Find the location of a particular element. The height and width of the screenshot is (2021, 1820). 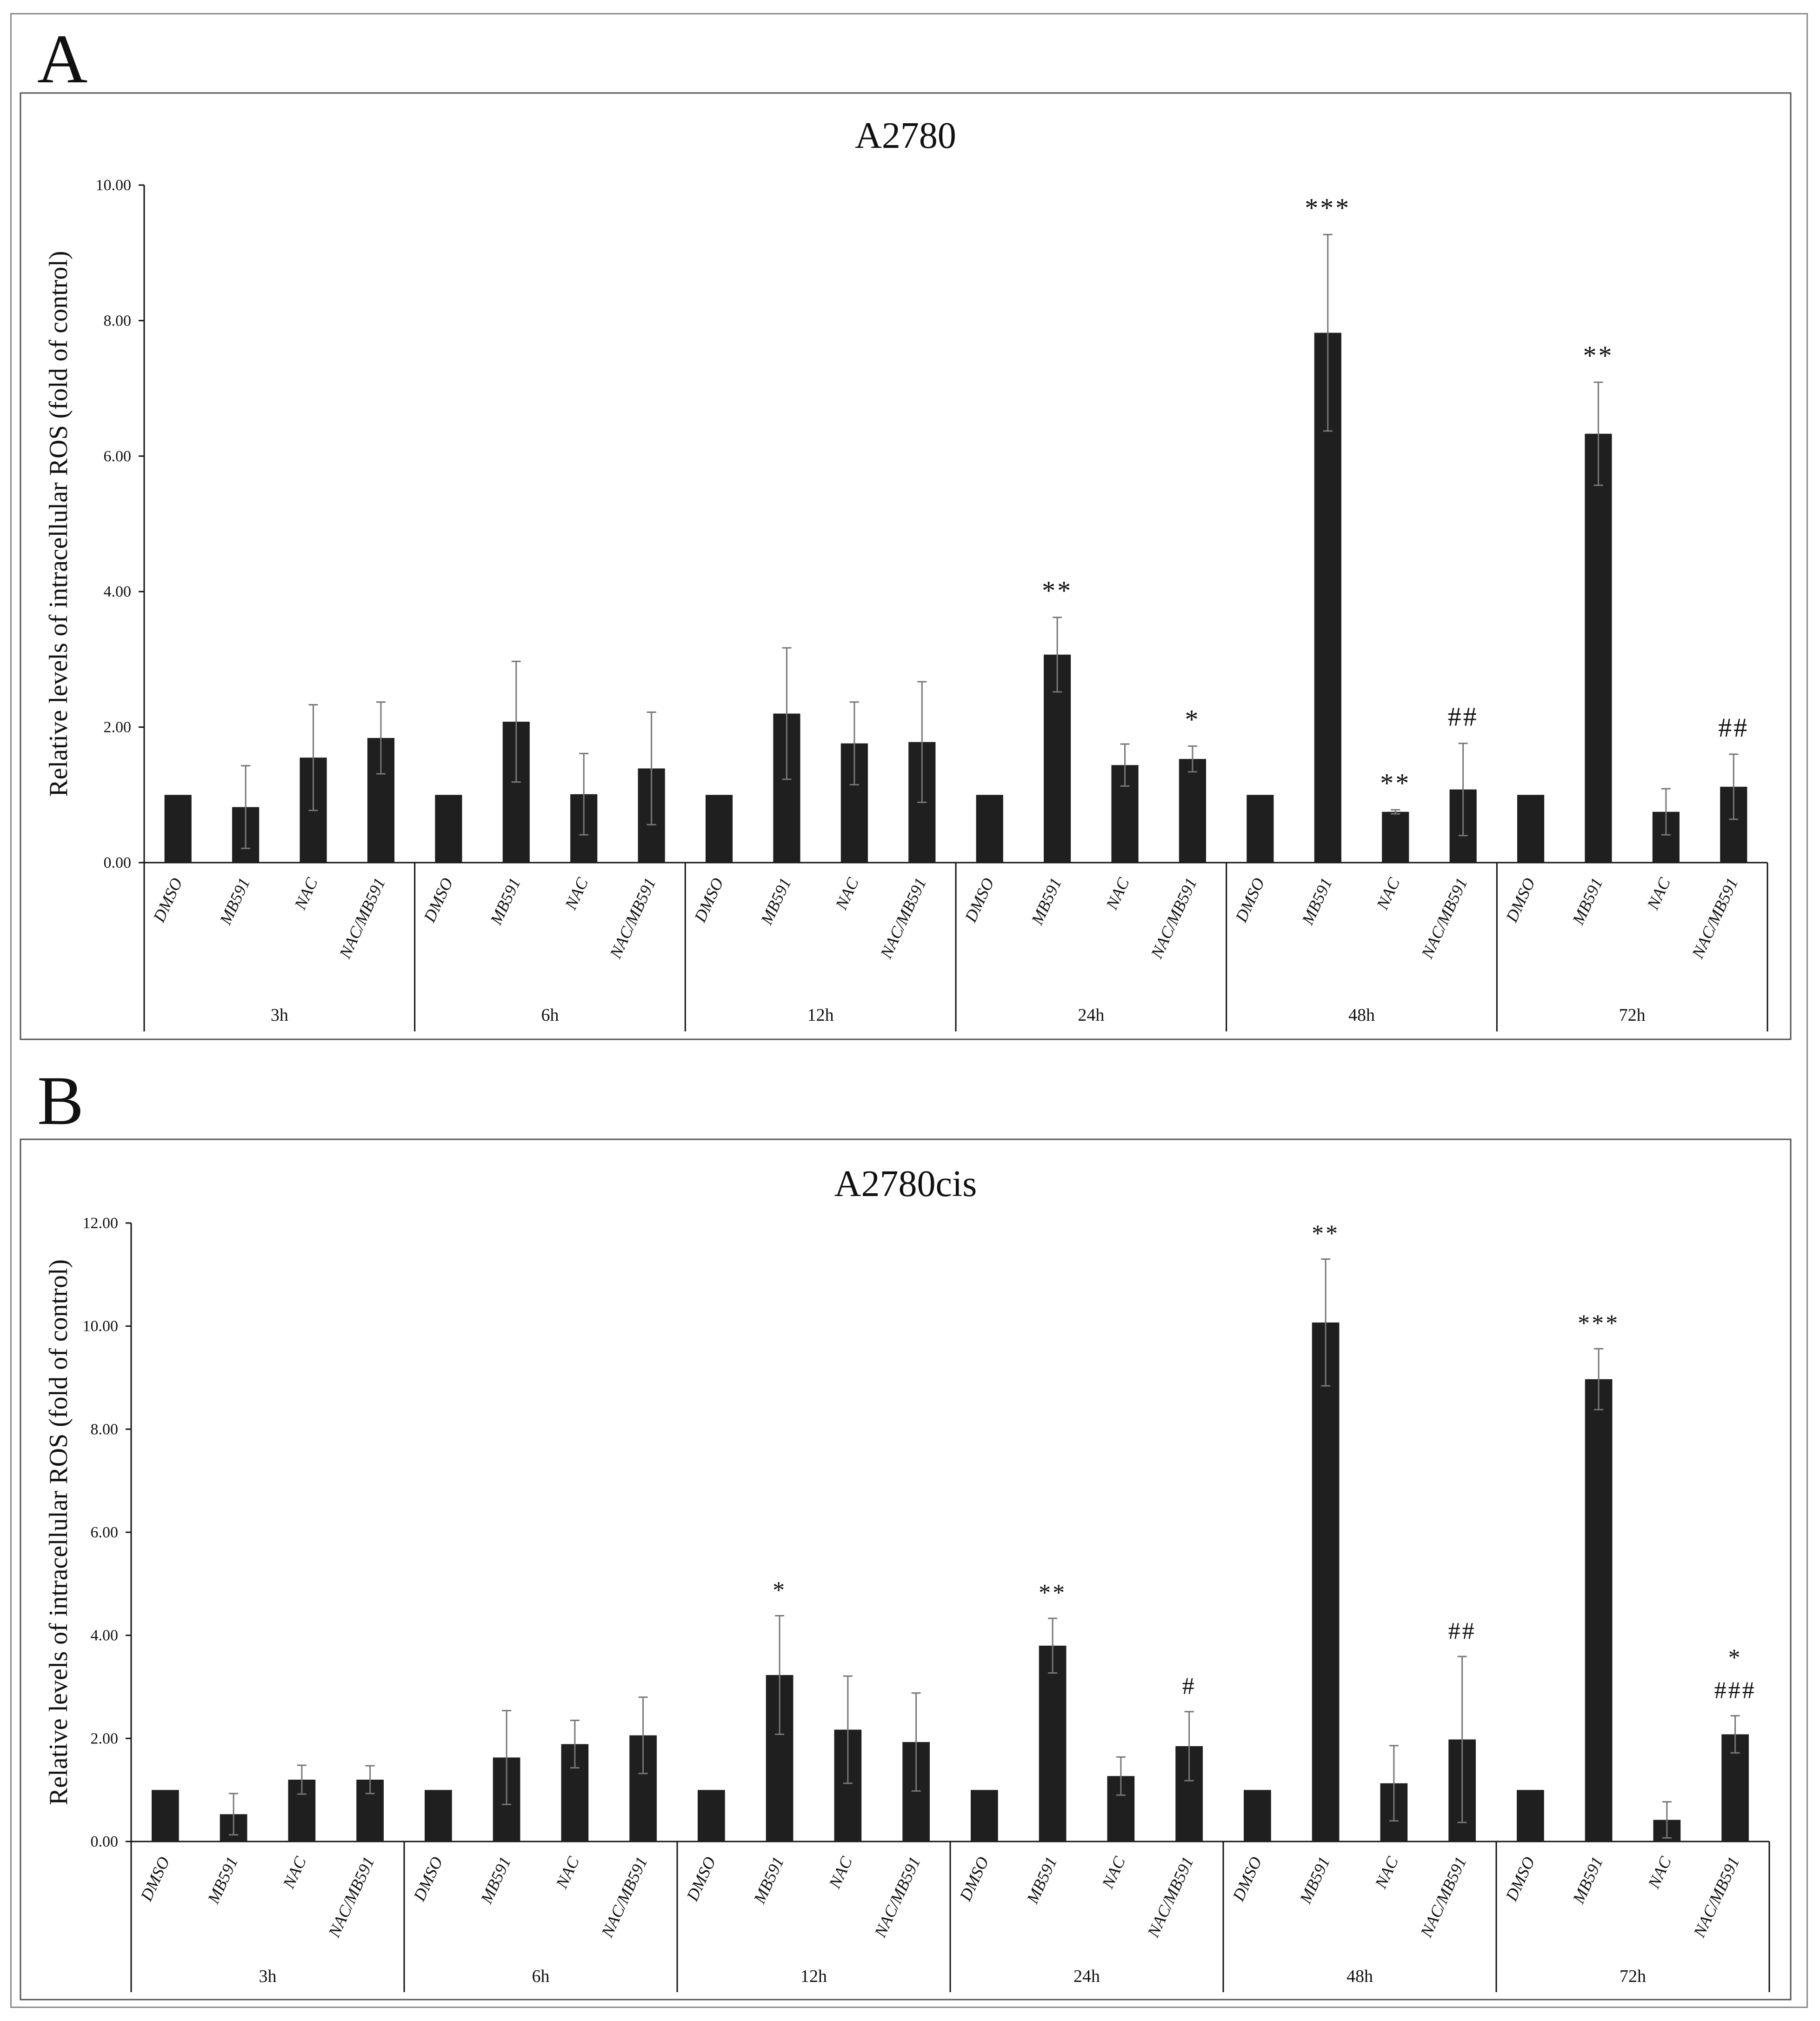

y-tick-label: 12.00 is located at coordinates (101, 1223).